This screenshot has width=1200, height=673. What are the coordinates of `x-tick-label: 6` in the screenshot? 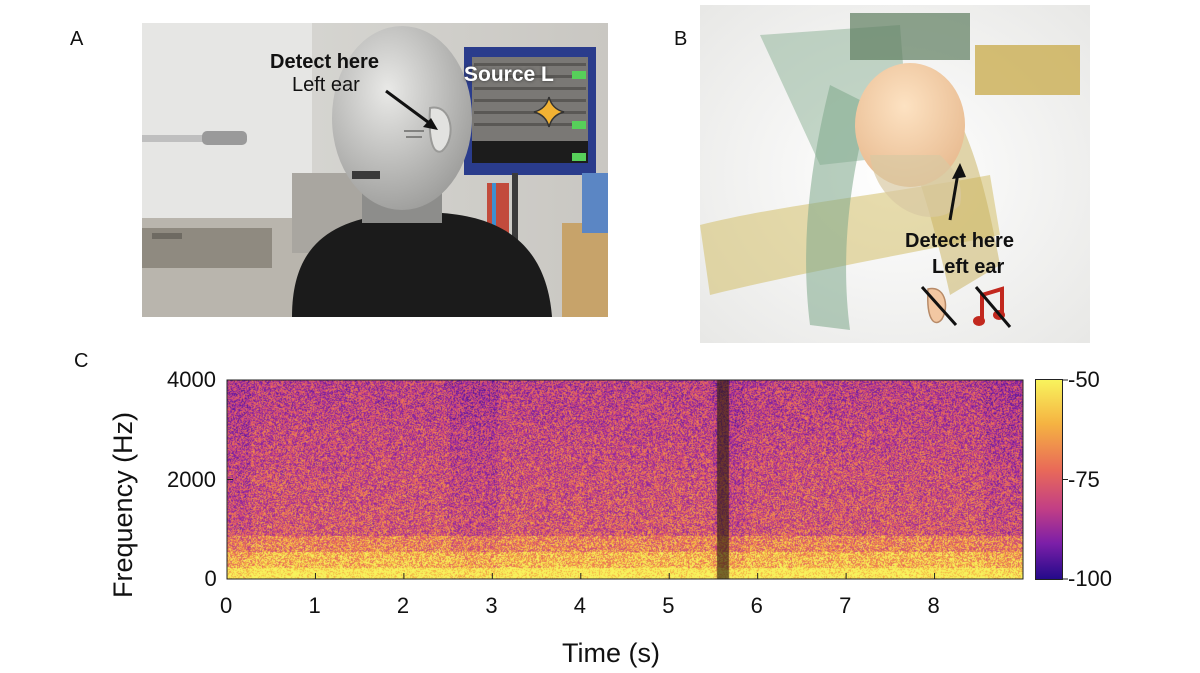 It's located at (756, 605).